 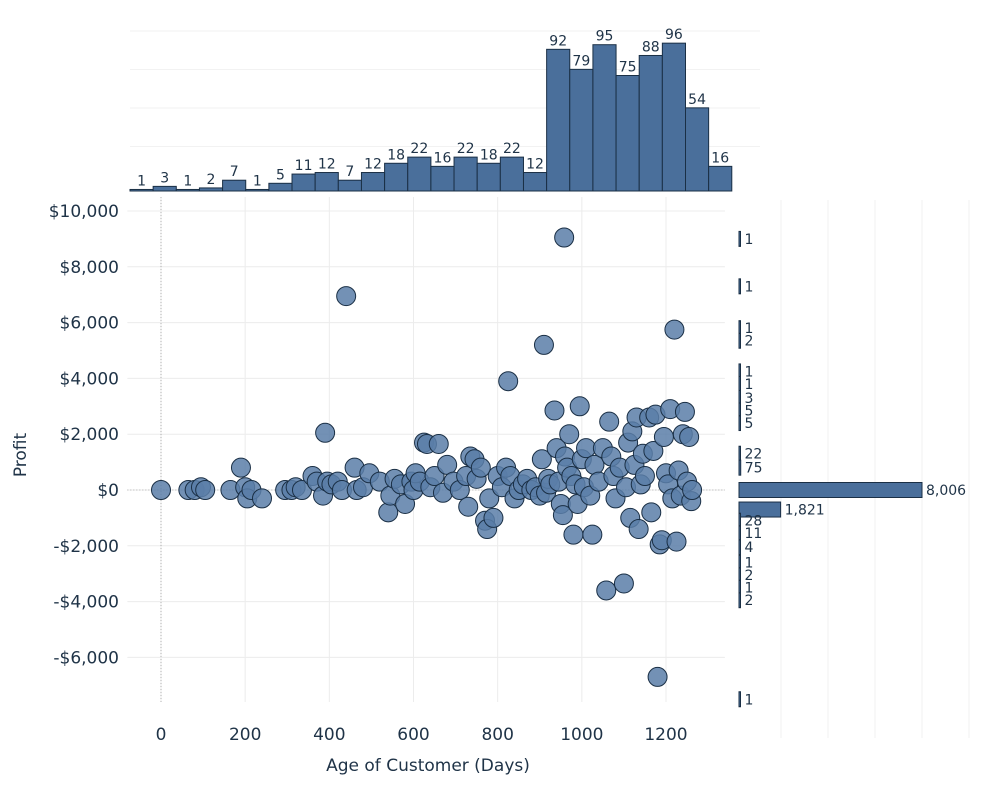 What do you see at coordinates (304, 166) in the screenshot?
I see `top-hist-bar-label: 11` at bounding box center [304, 166].